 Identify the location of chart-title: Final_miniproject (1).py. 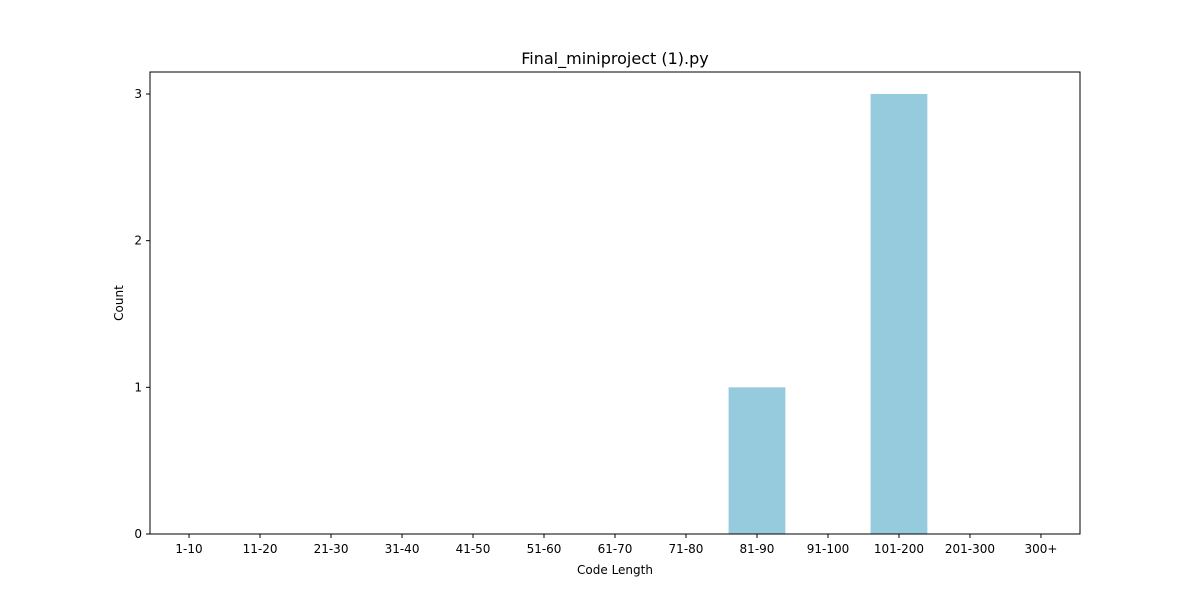
(614, 59).